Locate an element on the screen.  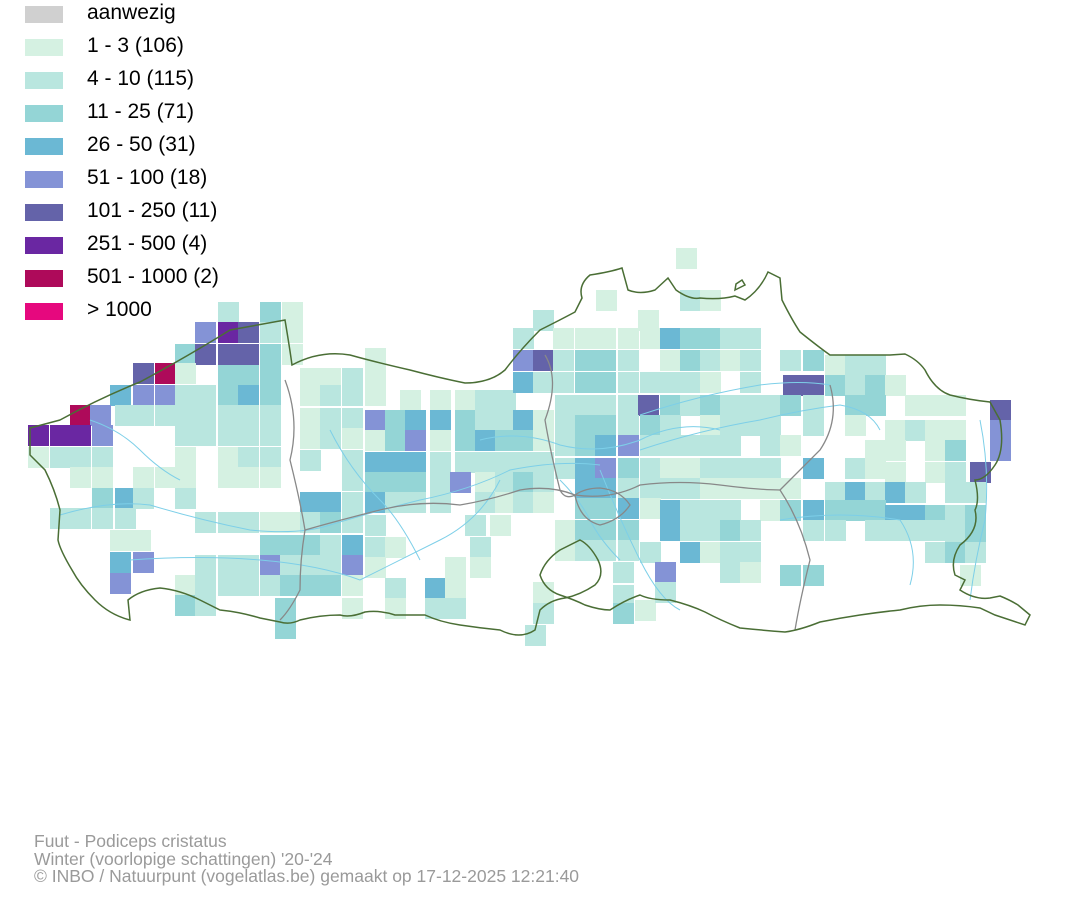
legend-label: 101 - 250 (11) is located at coordinates (152, 210).